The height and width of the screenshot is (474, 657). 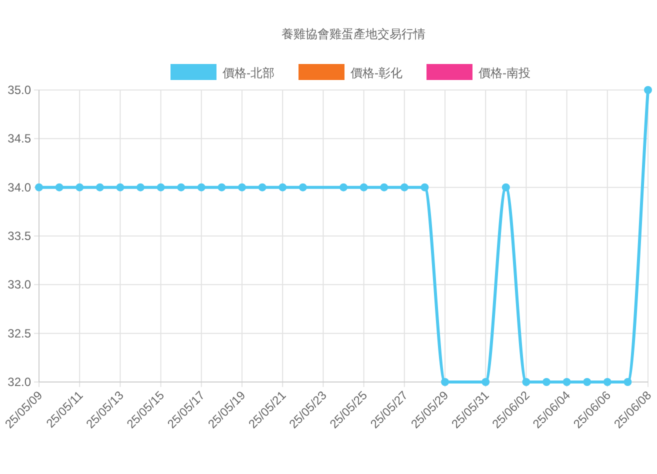 I want to click on y-tick-label: 32.0, so click(x=20, y=382).